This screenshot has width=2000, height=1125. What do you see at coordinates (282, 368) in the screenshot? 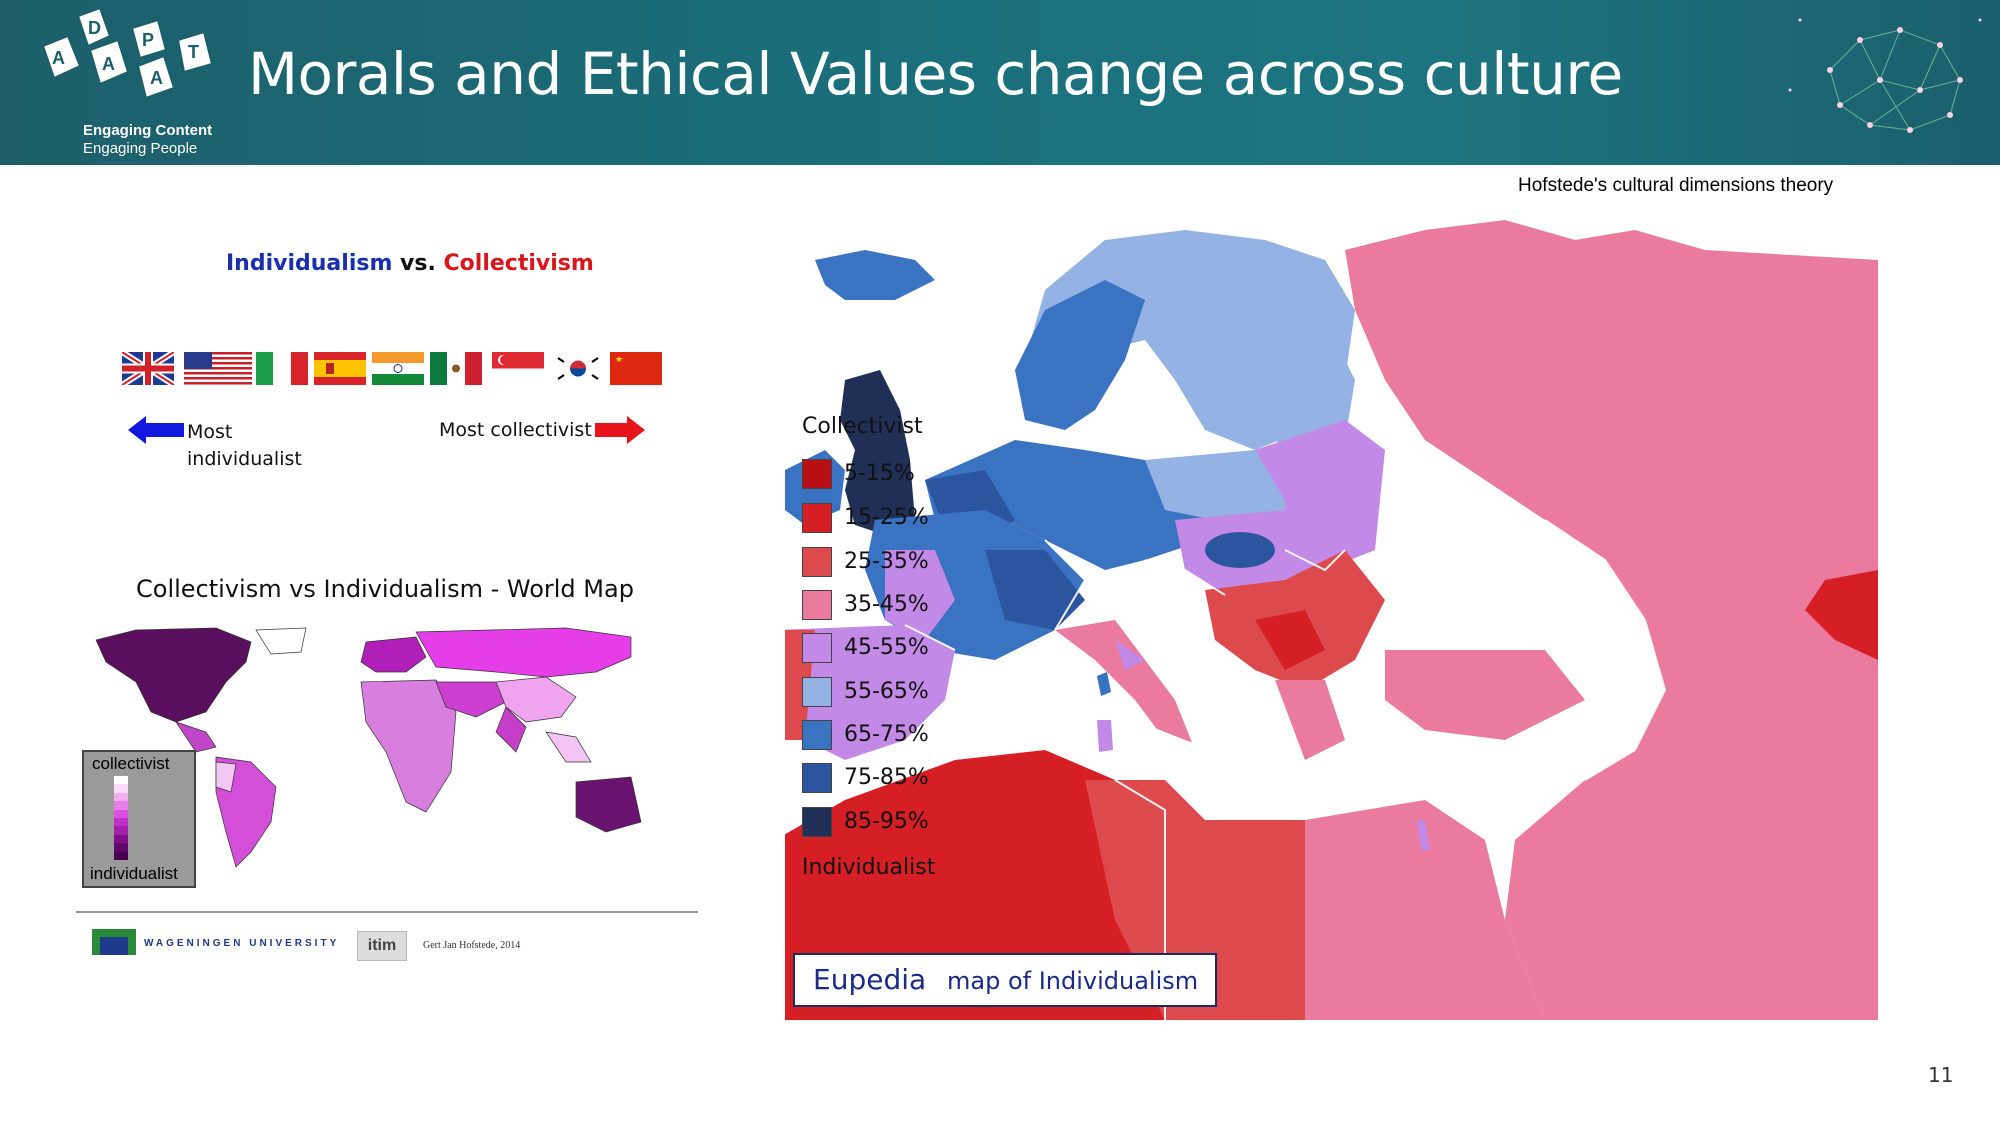
I see `italy-flag-icon` at bounding box center [282, 368].